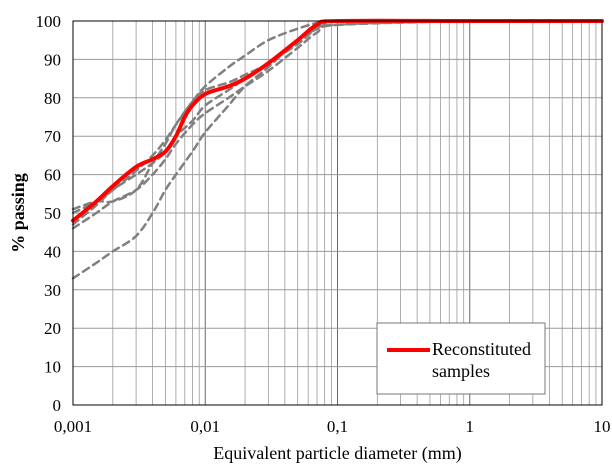  Describe the element at coordinates (49, 21) in the screenshot. I see `y-tick-label: 100` at that location.